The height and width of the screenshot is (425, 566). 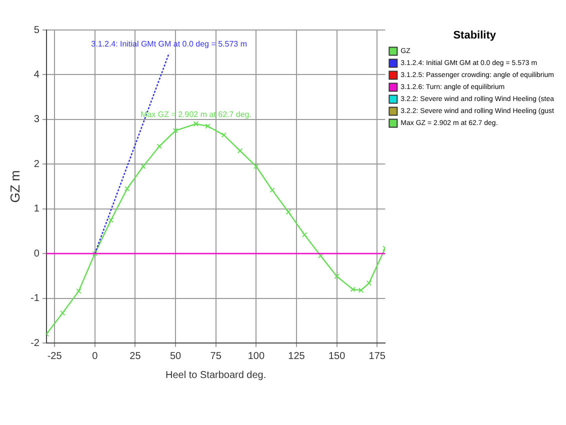 I want to click on y-axis-title: GZ m, so click(x=14, y=186).